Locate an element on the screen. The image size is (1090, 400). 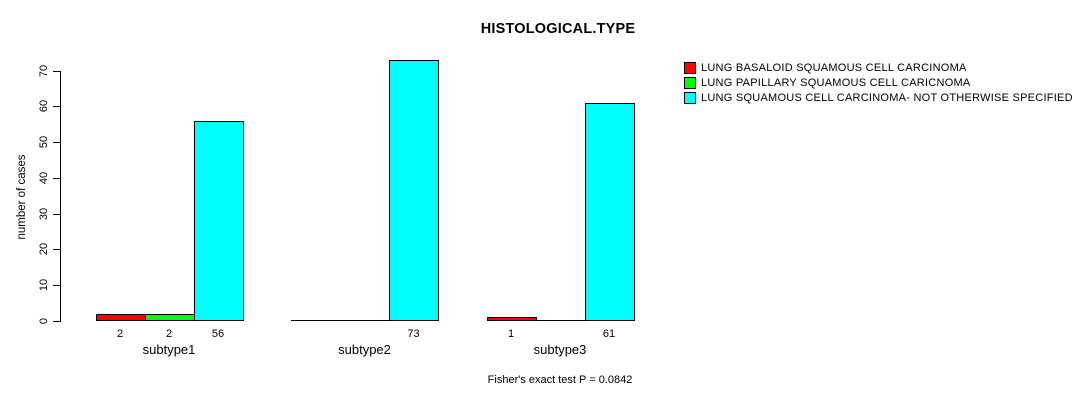
bar-value-label: 1 is located at coordinates (511, 333).